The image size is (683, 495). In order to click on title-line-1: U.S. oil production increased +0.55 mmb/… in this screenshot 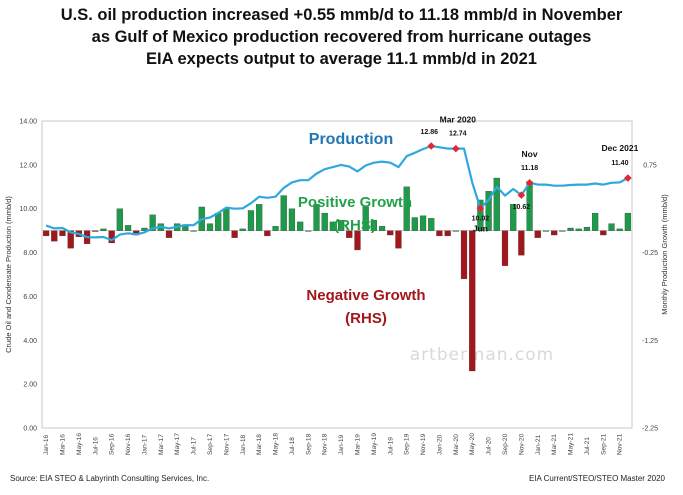, I will do `click(341, 15)`.